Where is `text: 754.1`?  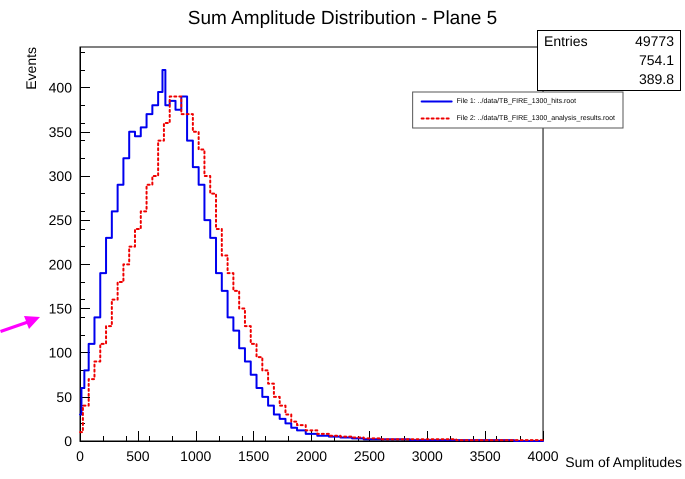 text: 754.1 is located at coordinates (656, 60).